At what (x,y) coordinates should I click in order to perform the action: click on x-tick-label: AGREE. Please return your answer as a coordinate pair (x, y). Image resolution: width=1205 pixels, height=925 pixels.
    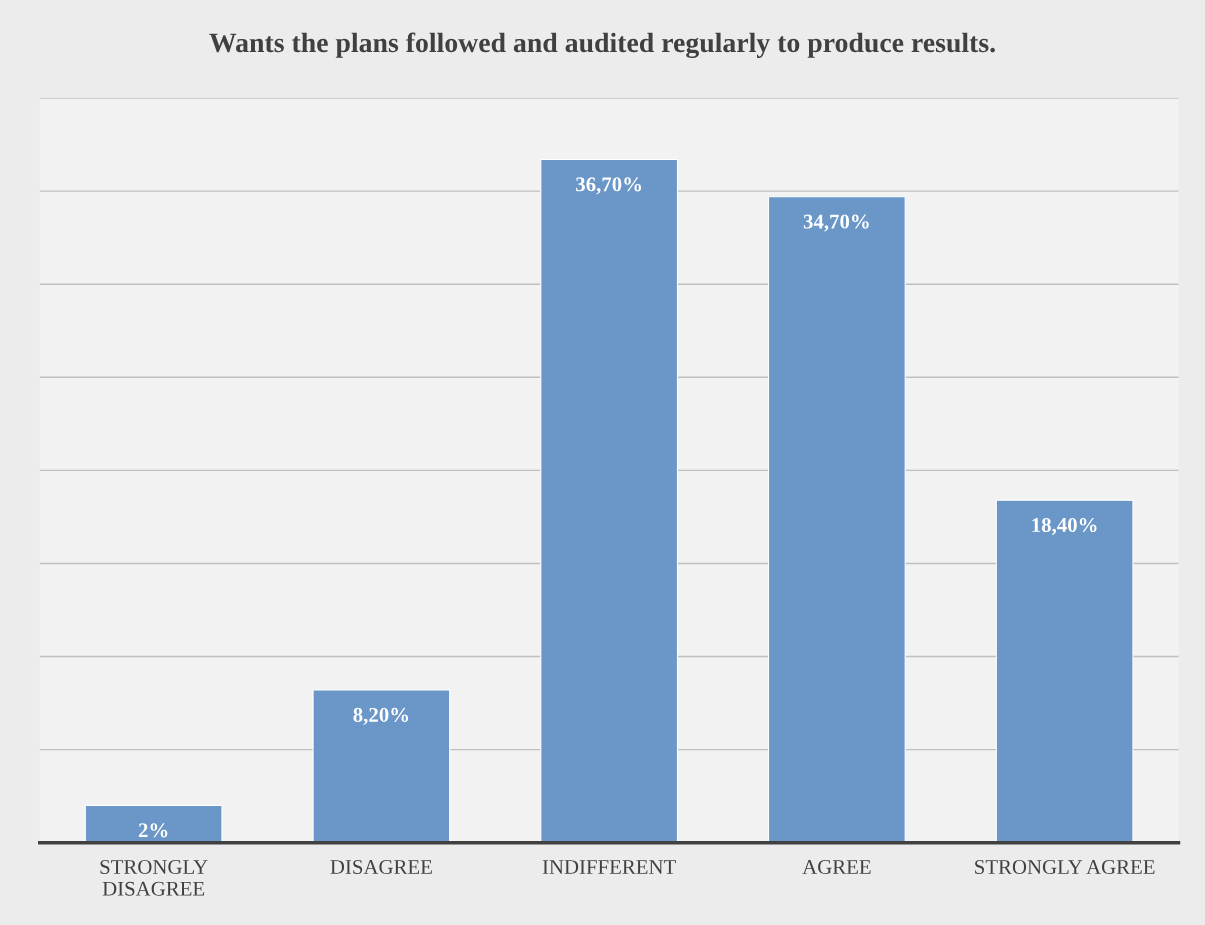
    Looking at the image, I should click on (836, 867).